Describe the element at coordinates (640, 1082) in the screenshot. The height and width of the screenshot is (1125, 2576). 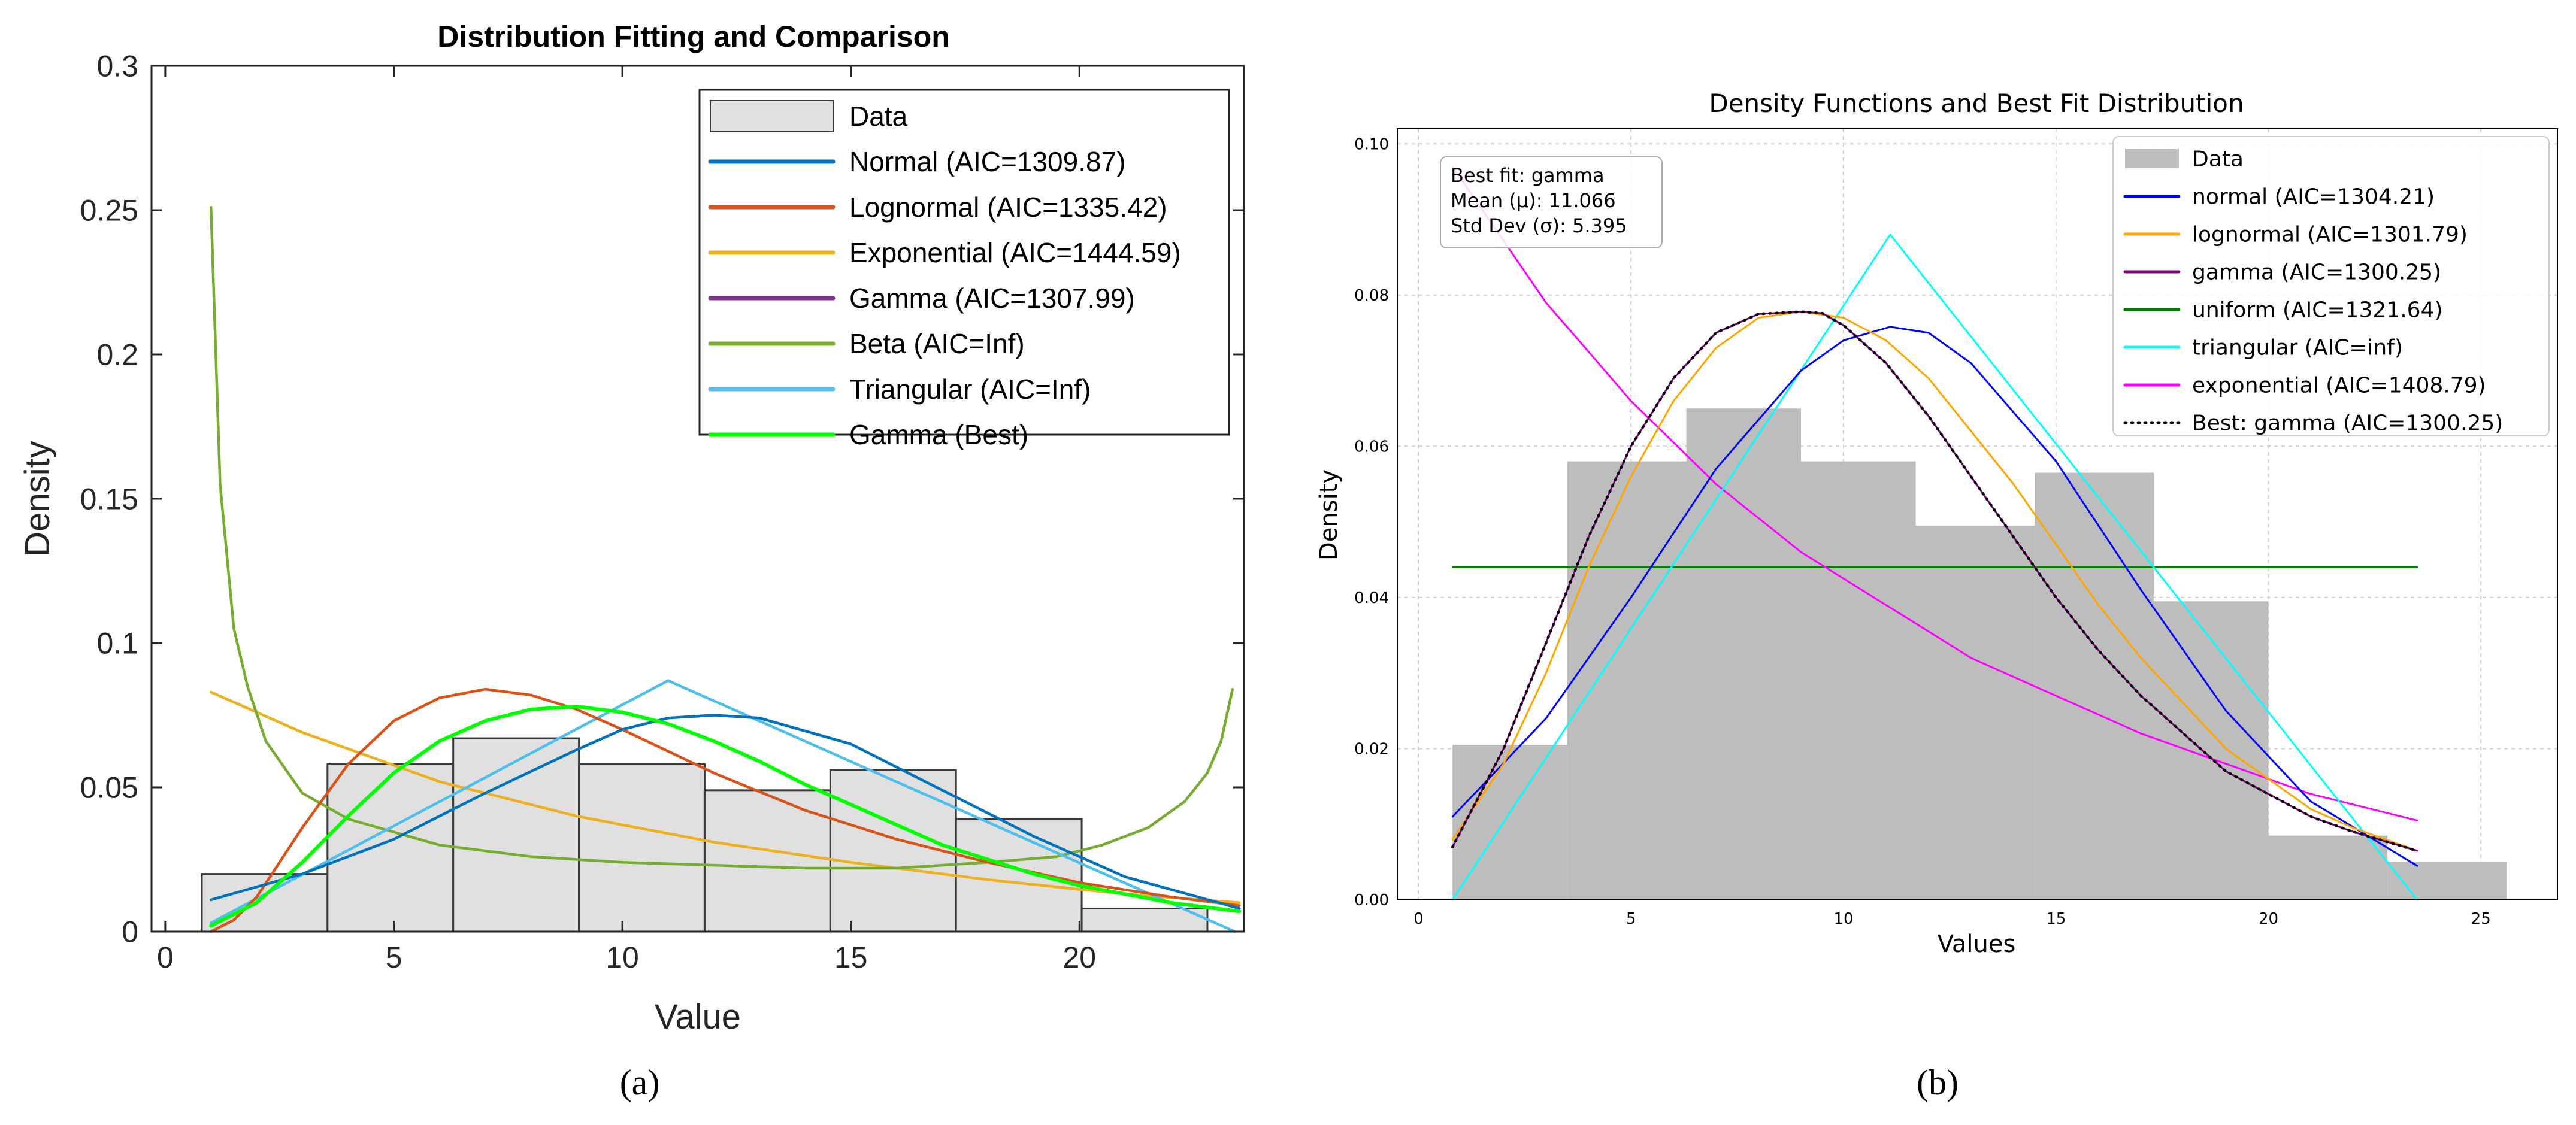
I see `caption-a: (a)` at that location.